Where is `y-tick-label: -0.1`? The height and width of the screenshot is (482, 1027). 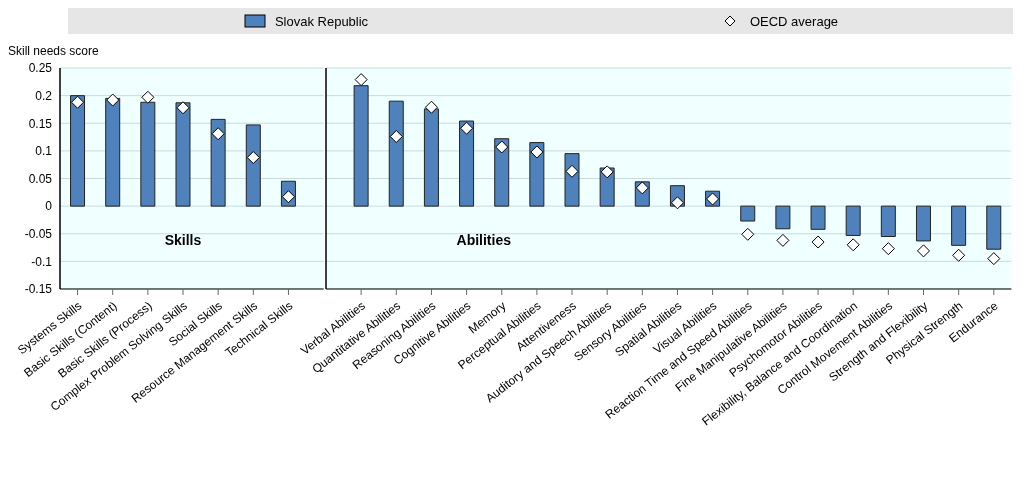 y-tick-label: -0.1 is located at coordinates (42, 261).